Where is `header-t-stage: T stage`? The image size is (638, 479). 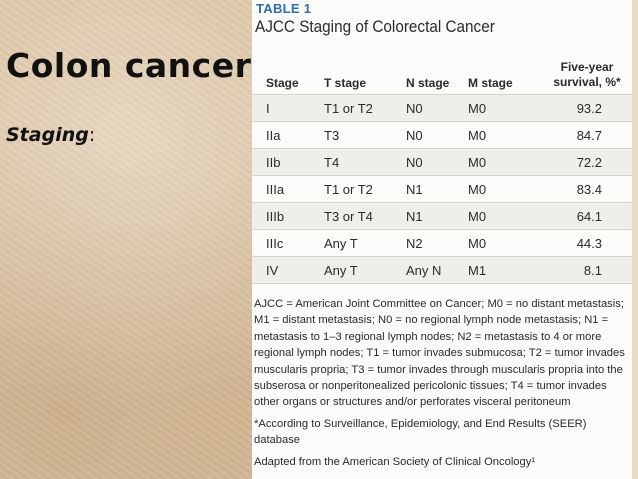 header-t-stage: T stage is located at coordinates (365, 71).